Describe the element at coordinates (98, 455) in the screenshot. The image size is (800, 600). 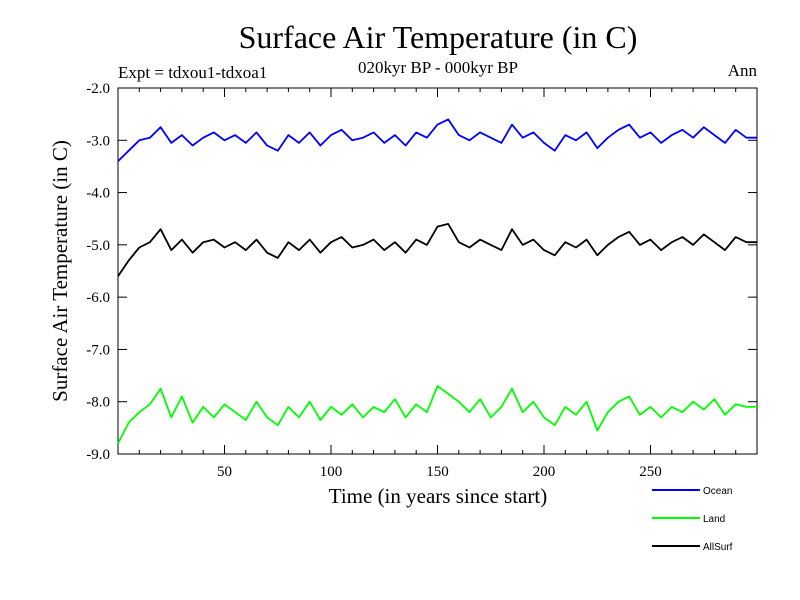
I see `y-tick-label: -9.0` at that location.